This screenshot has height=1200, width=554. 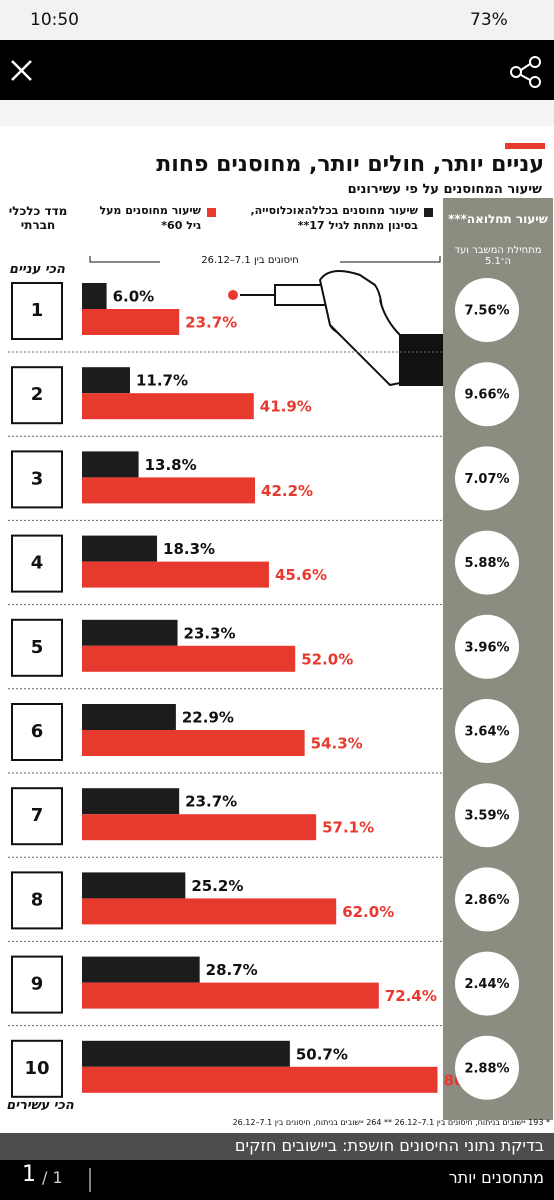 I want to click on morbidity-header: שיעור תחלואה***, so click(x=498, y=219).